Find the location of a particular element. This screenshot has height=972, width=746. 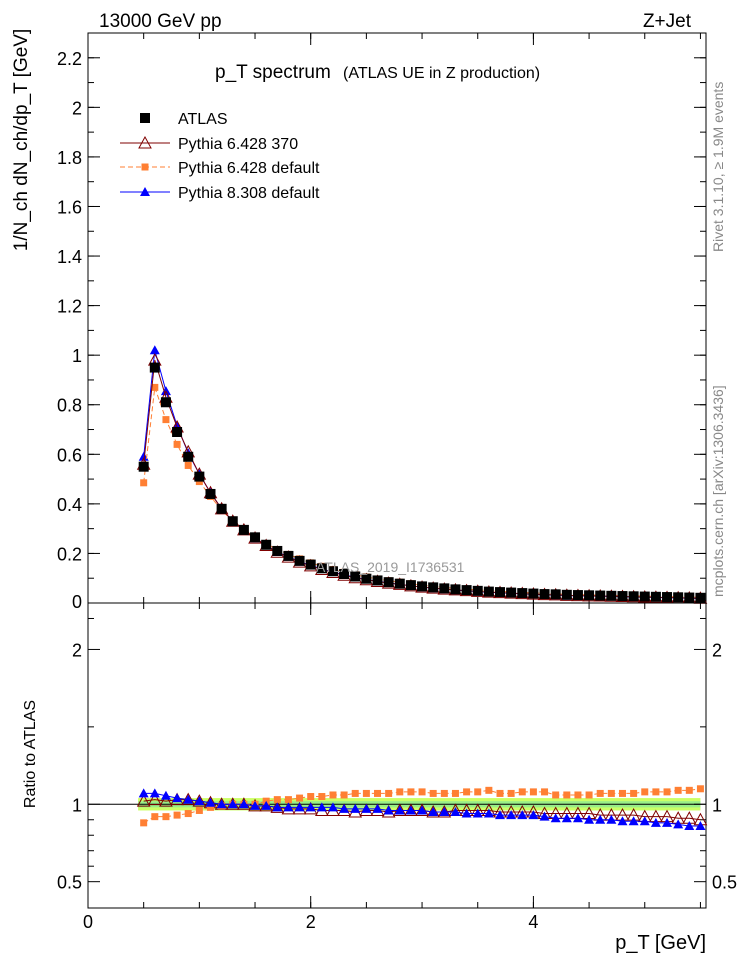

legend-label: Pythia 8.308 default is located at coordinates (249, 193).